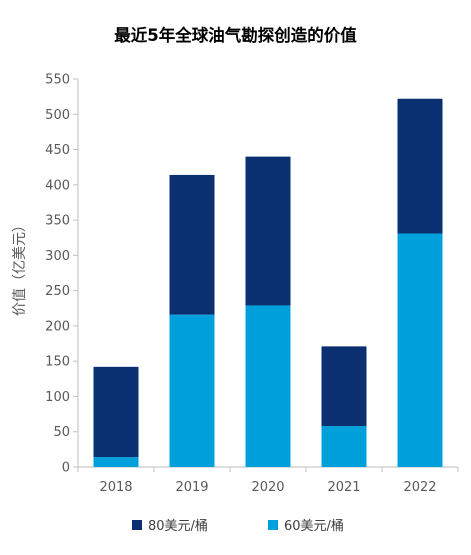 This screenshot has width=471, height=555. What do you see at coordinates (419, 487) in the screenshot?
I see `x-tick-label: 2022` at bounding box center [419, 487].